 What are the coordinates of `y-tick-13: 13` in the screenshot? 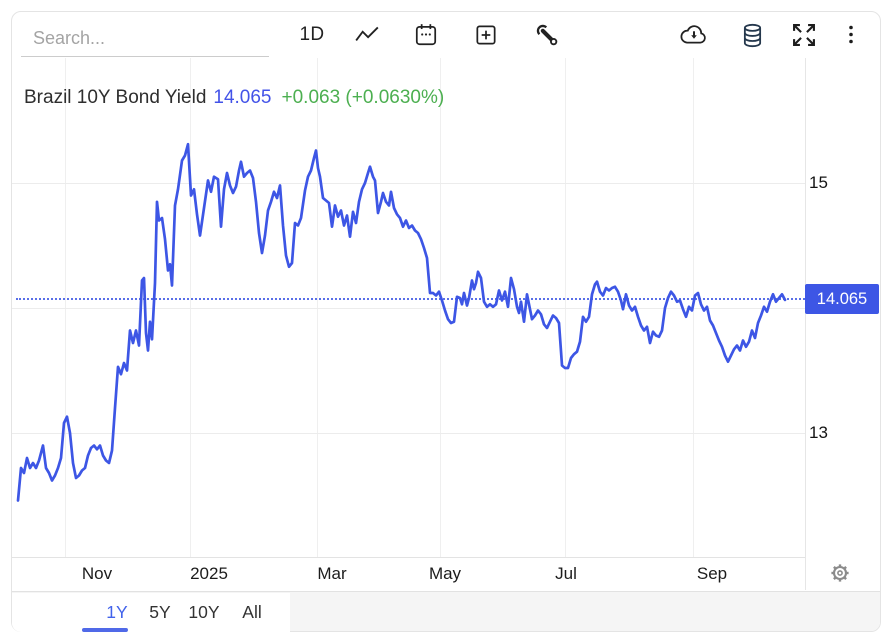 It's located at (818, 432).